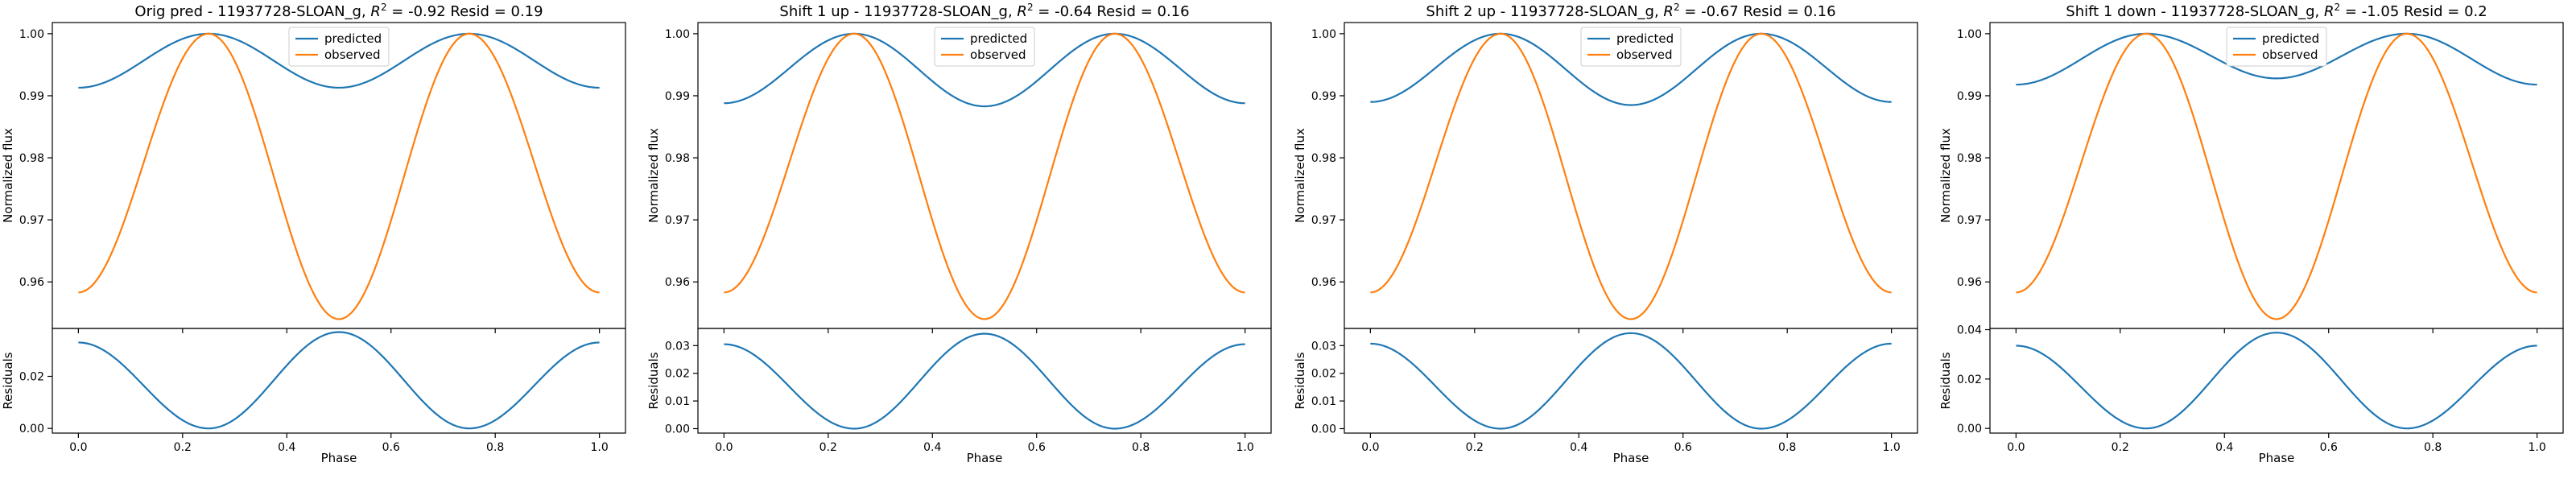 The image size is (2576, 483). I want to click on title-suffix: = -0.92 Resid = 0.19, so click(465, 11).